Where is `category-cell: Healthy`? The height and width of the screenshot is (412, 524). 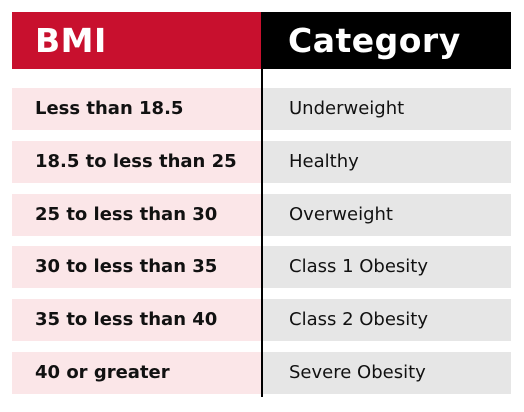 category-cell: Healthy is located at coordinates (387, 162).